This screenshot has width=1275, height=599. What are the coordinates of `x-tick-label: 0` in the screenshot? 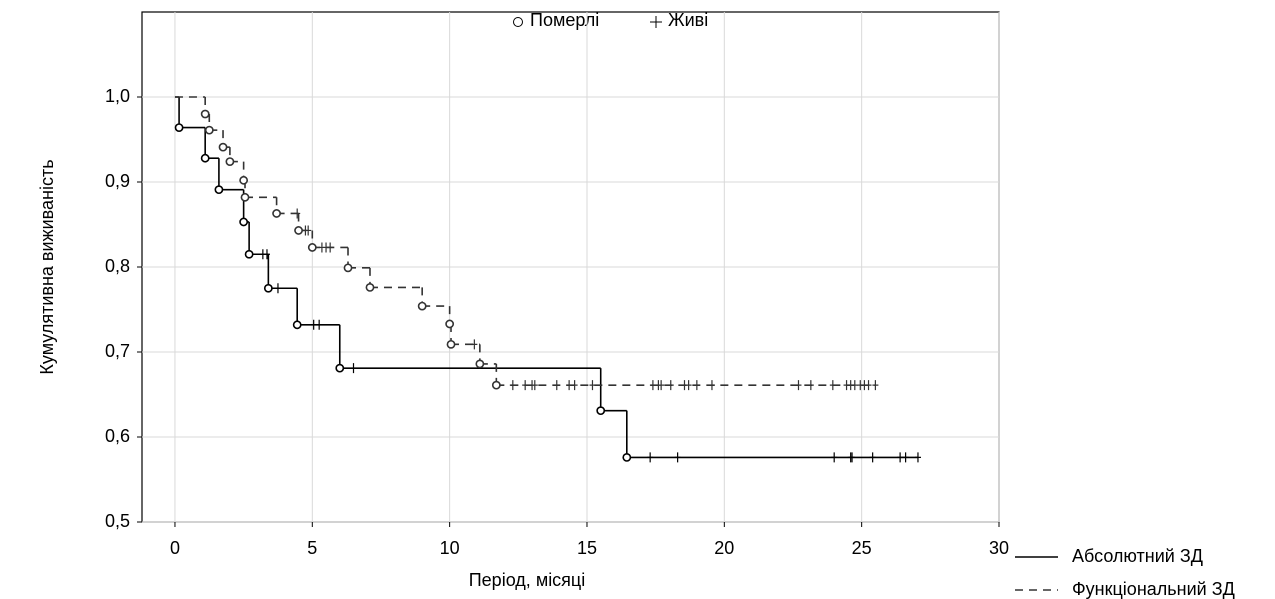 It's located at (175, 548).